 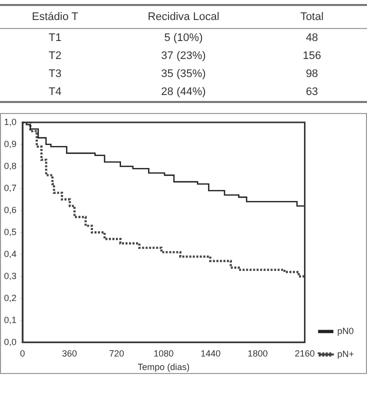 What do you see at coordinates (55, 74) in the screenshot?
I see `text: T3` at bounding box center [55, 74].